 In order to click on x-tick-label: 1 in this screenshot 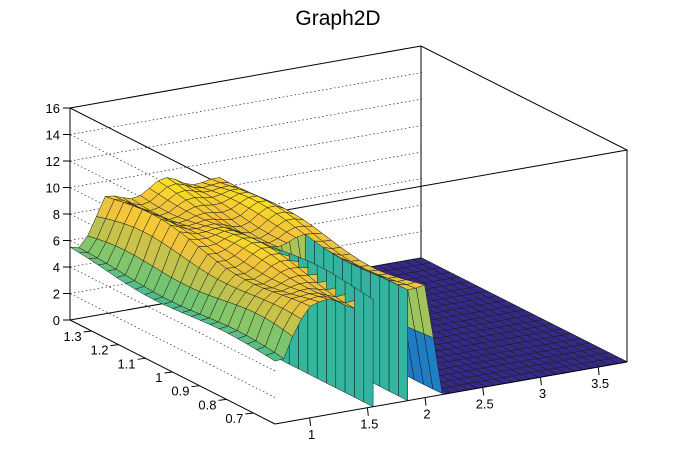, I will do `click(311, 434)`.